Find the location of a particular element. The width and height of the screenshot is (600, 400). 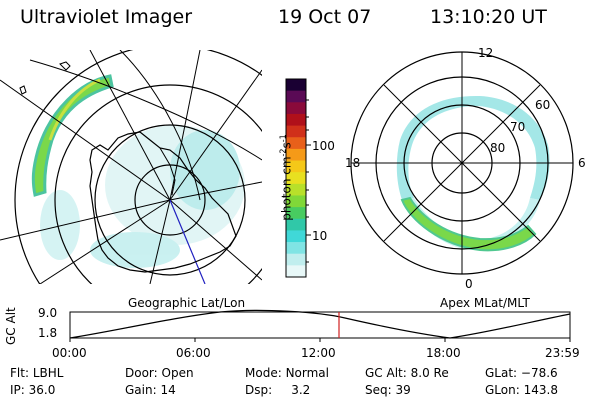

colorbar-label-10: 10 is located at coordinates (320, 236).